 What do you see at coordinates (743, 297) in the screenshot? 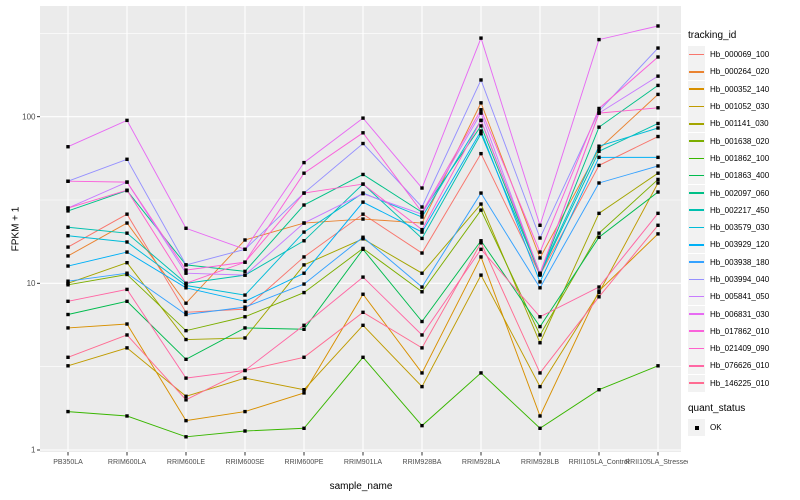
I see `legend-item: Hb_005841_050` at bounding box center [743, 297].